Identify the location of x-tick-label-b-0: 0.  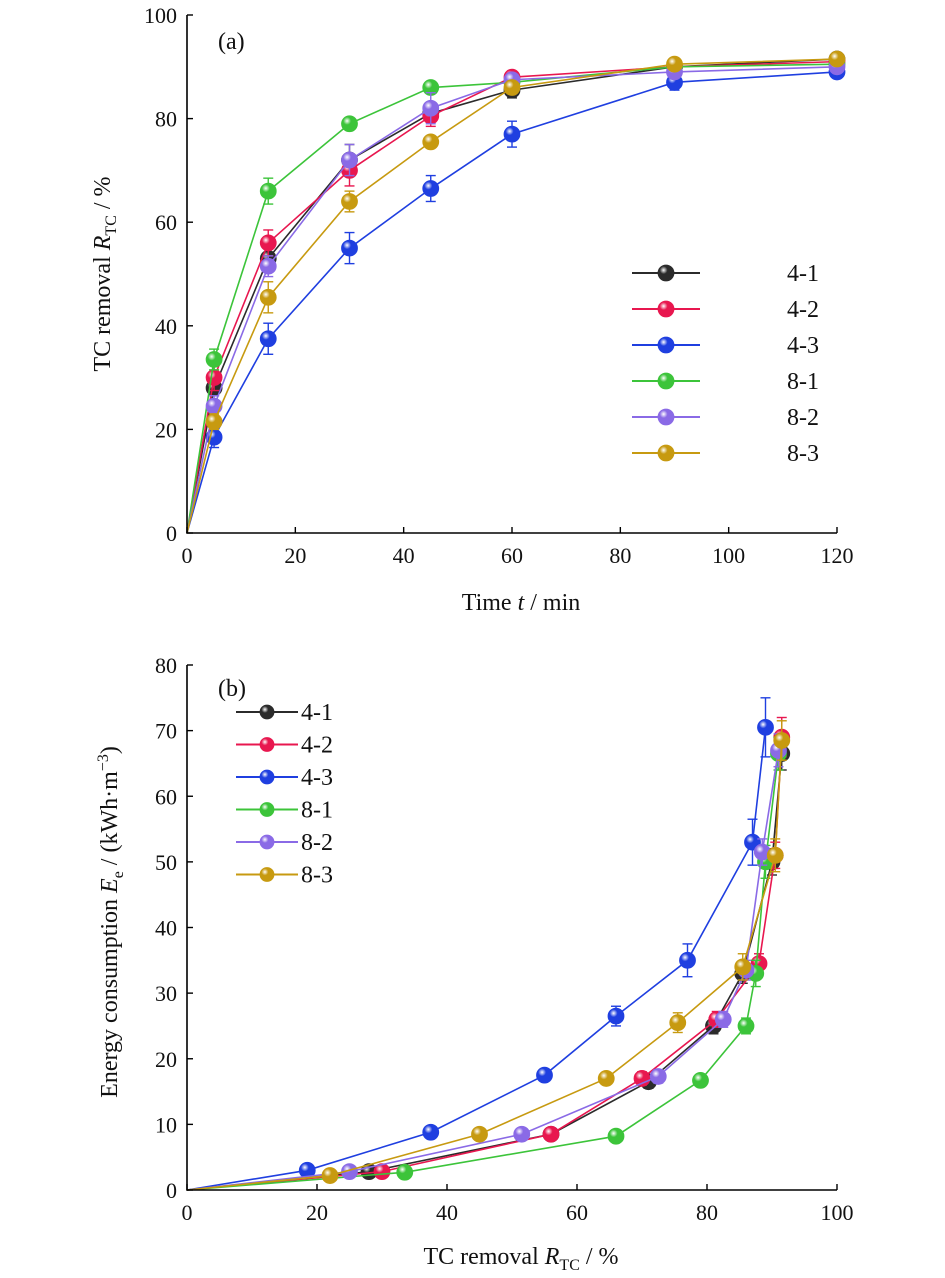
(187, 1212).